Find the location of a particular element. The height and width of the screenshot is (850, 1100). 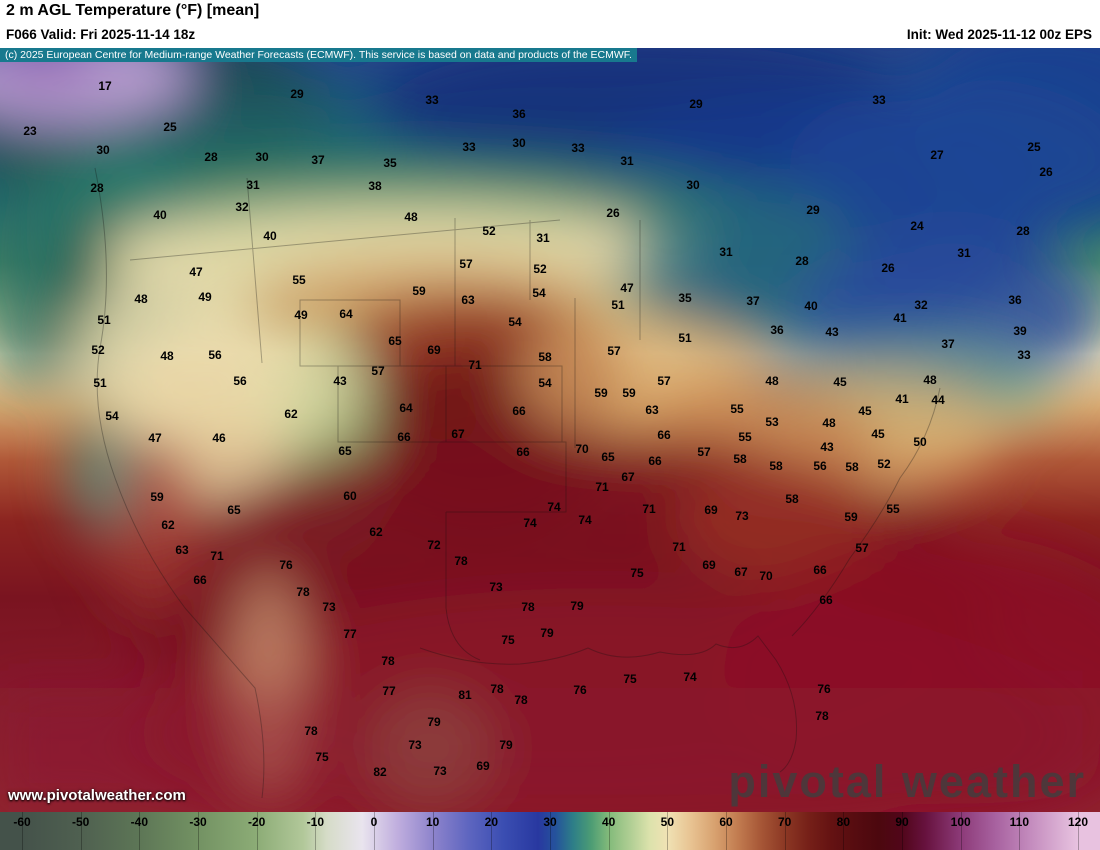

colorbar-tick-label: 30 is located at coordinates (550, 822).